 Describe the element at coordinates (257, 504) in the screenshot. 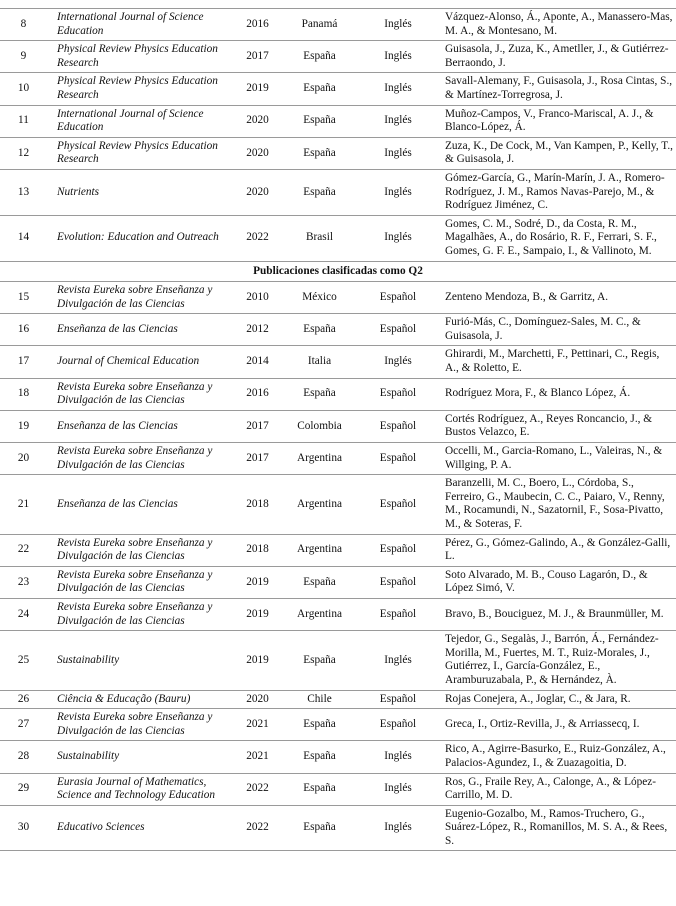

I see `cell-year: 2018` at that location.